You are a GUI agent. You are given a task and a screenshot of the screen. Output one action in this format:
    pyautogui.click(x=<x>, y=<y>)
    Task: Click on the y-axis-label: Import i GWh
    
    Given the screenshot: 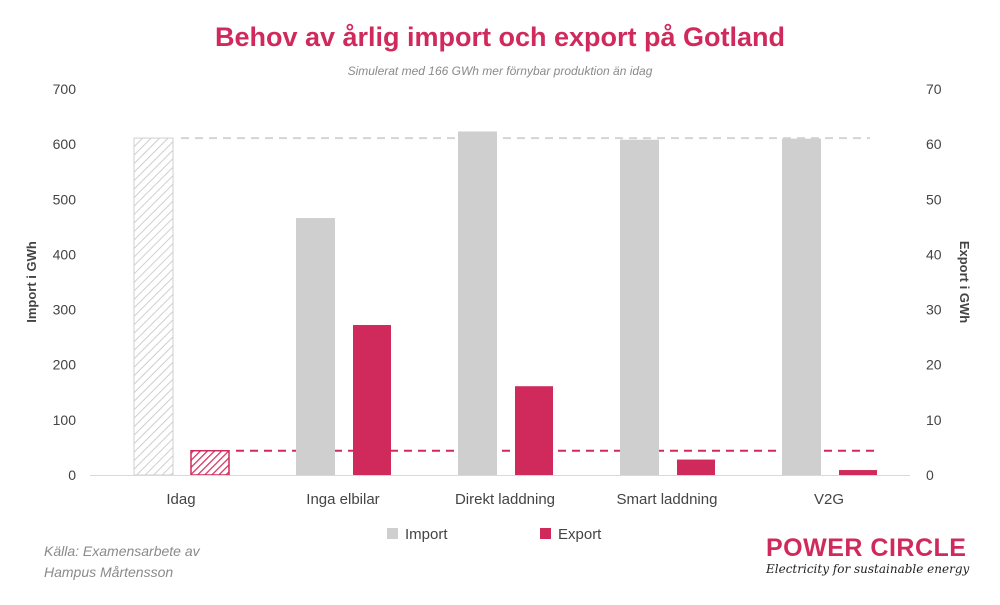 What is the action you would take?
    pyautogui.click(x=31, y=282)
    